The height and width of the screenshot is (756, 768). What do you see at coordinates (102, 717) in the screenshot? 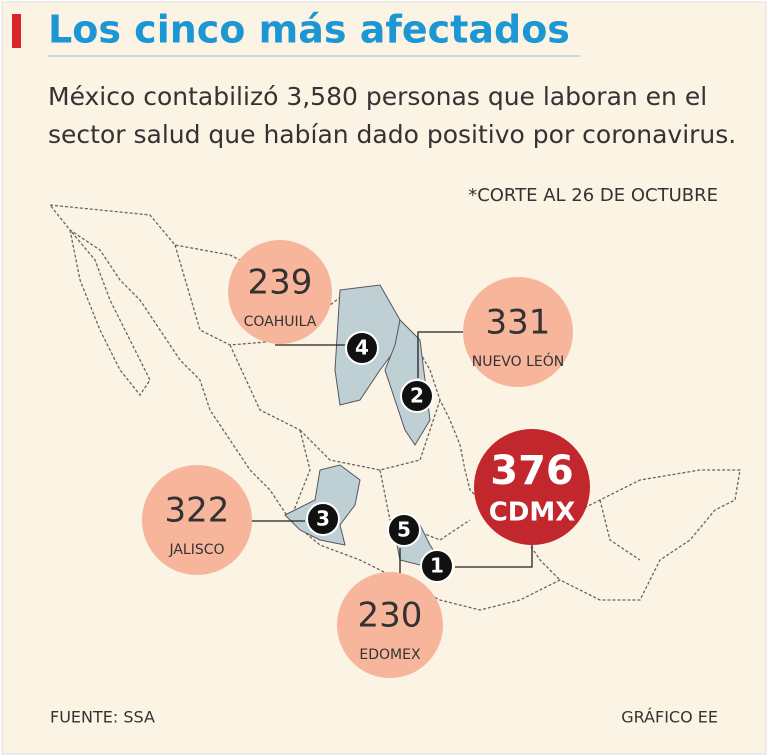
I see `source: FUENTE: SSA` at bounding box center [102, 717].